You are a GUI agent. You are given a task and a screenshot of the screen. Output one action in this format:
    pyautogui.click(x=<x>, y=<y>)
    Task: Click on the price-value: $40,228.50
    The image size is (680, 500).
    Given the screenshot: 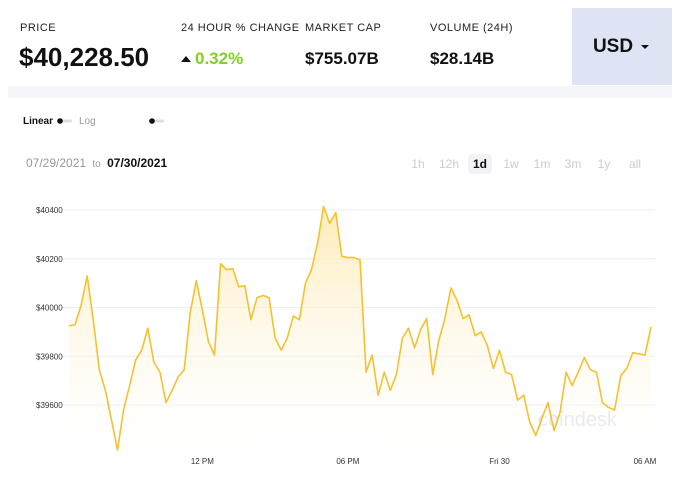 What is the action you would take?
    pyautogui.click(x=84, y=57)
    